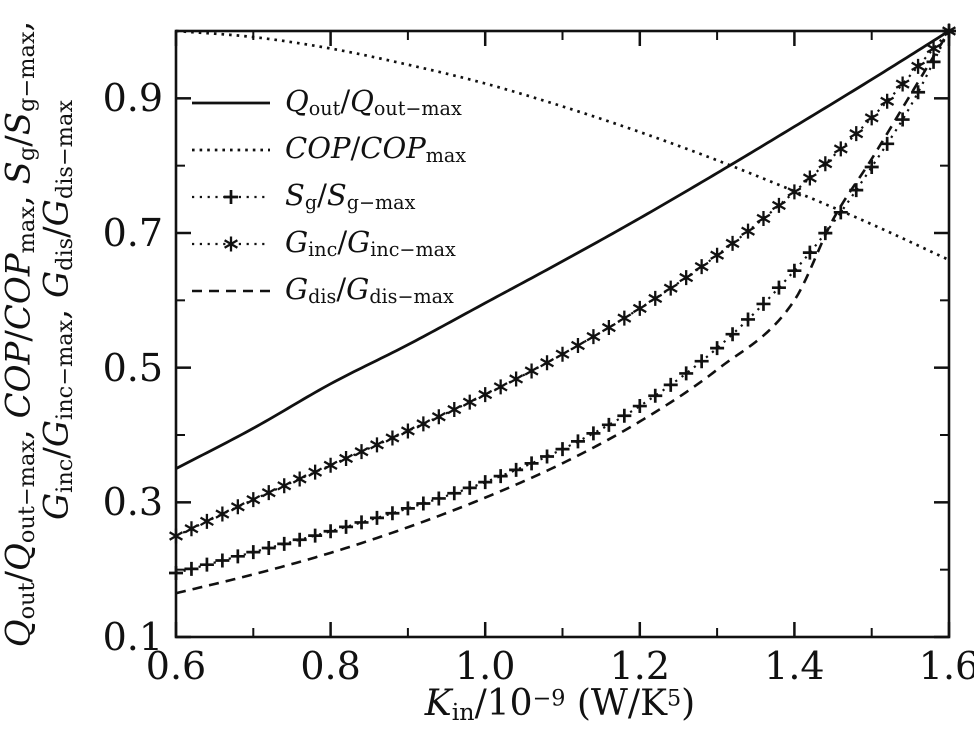 Image resolution: width=974 pixels, height=738 pixels. I want to click on math-text: out−max, so click(417, 109).